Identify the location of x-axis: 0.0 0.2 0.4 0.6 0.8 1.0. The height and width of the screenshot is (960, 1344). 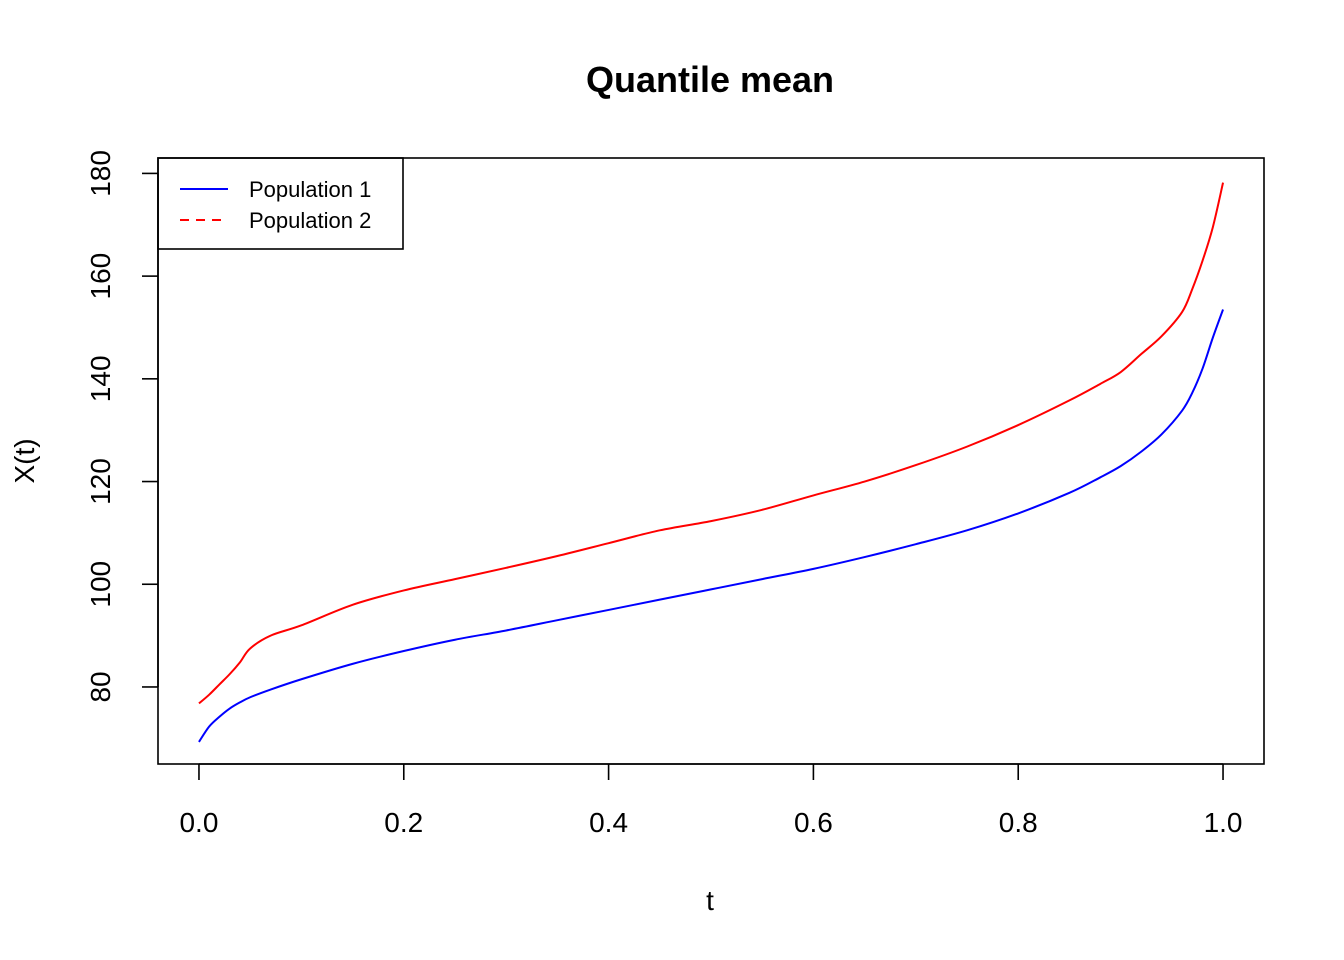
(711, 800).